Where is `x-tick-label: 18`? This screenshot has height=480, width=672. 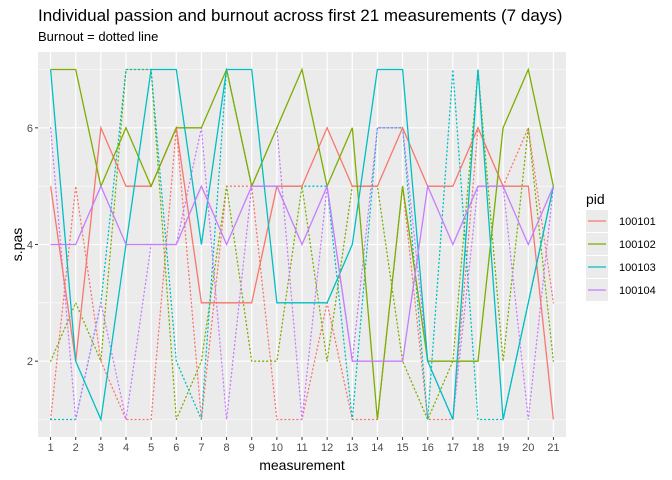 x-tick-label: 18 is located at coordinates (478, 448).